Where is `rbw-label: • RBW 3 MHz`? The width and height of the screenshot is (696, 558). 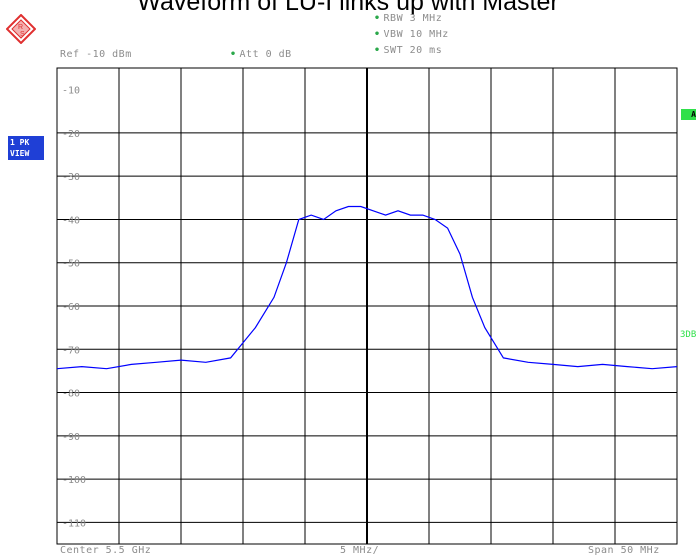
rbw-label: • RBW 3 MHz is located at coordinates (408, 18).